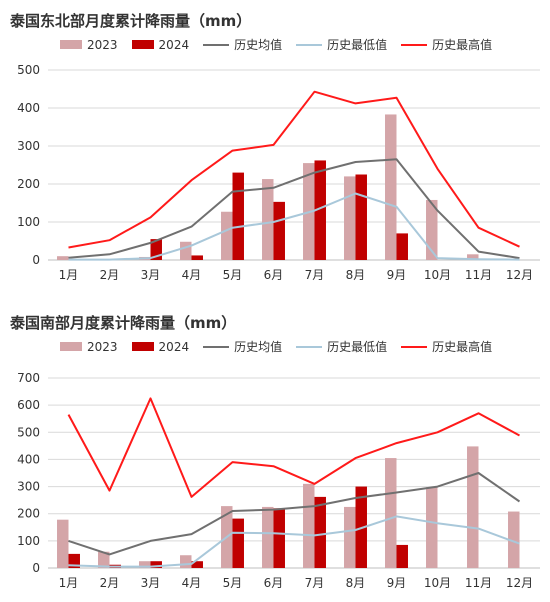 This screenshot has width=550, height=602. I want to click on x-tick-label: 10月, so click(437, 275).